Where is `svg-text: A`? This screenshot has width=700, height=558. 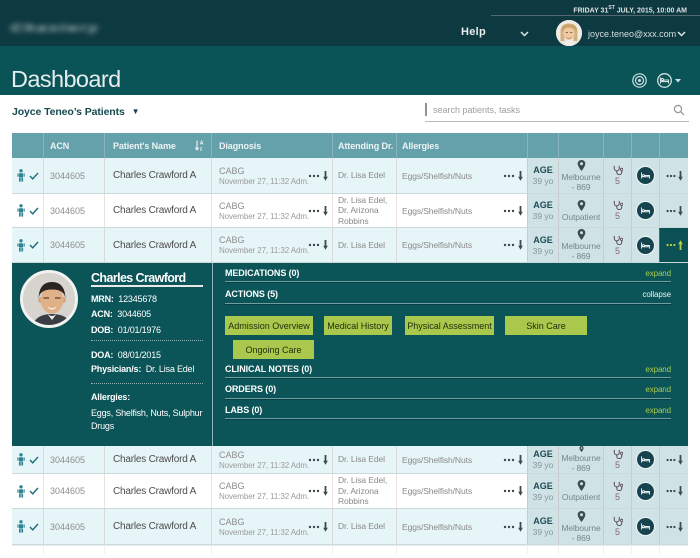
svg-text: A is located at coordinates (202, 144).